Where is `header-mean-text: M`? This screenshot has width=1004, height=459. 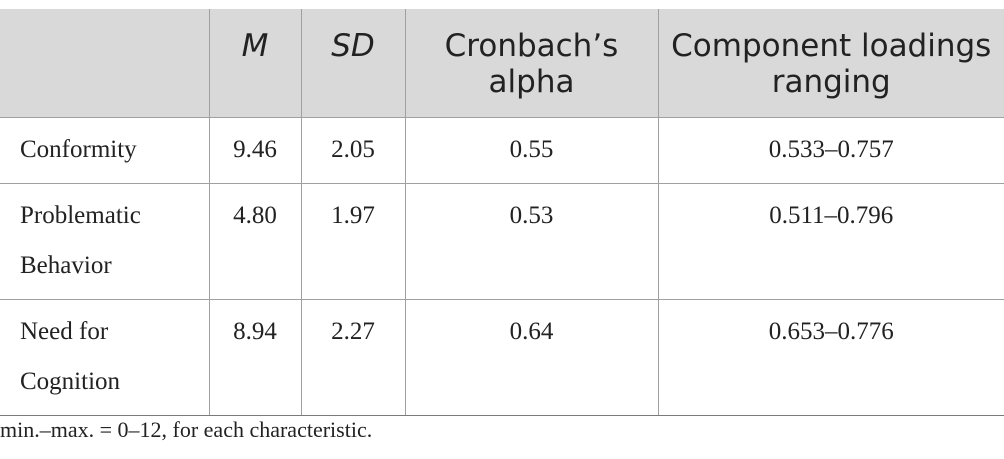 header-mean-text: M is located at coordinates (255, 46).